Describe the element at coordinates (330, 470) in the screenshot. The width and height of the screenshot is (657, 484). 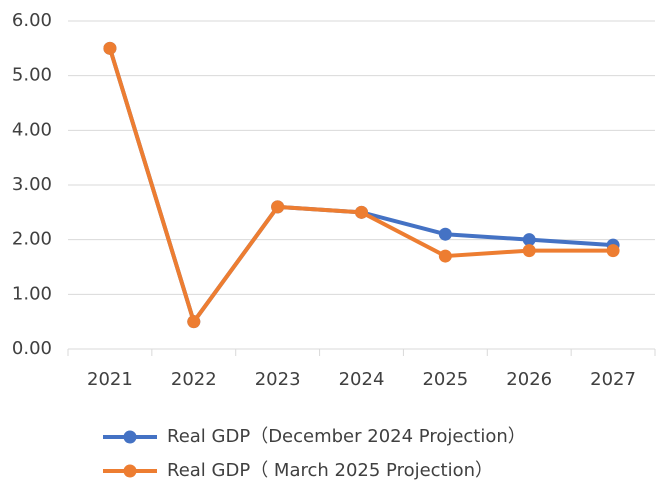
I see `legend-label: Real GDP（ March 2025 Projection）` at that location.